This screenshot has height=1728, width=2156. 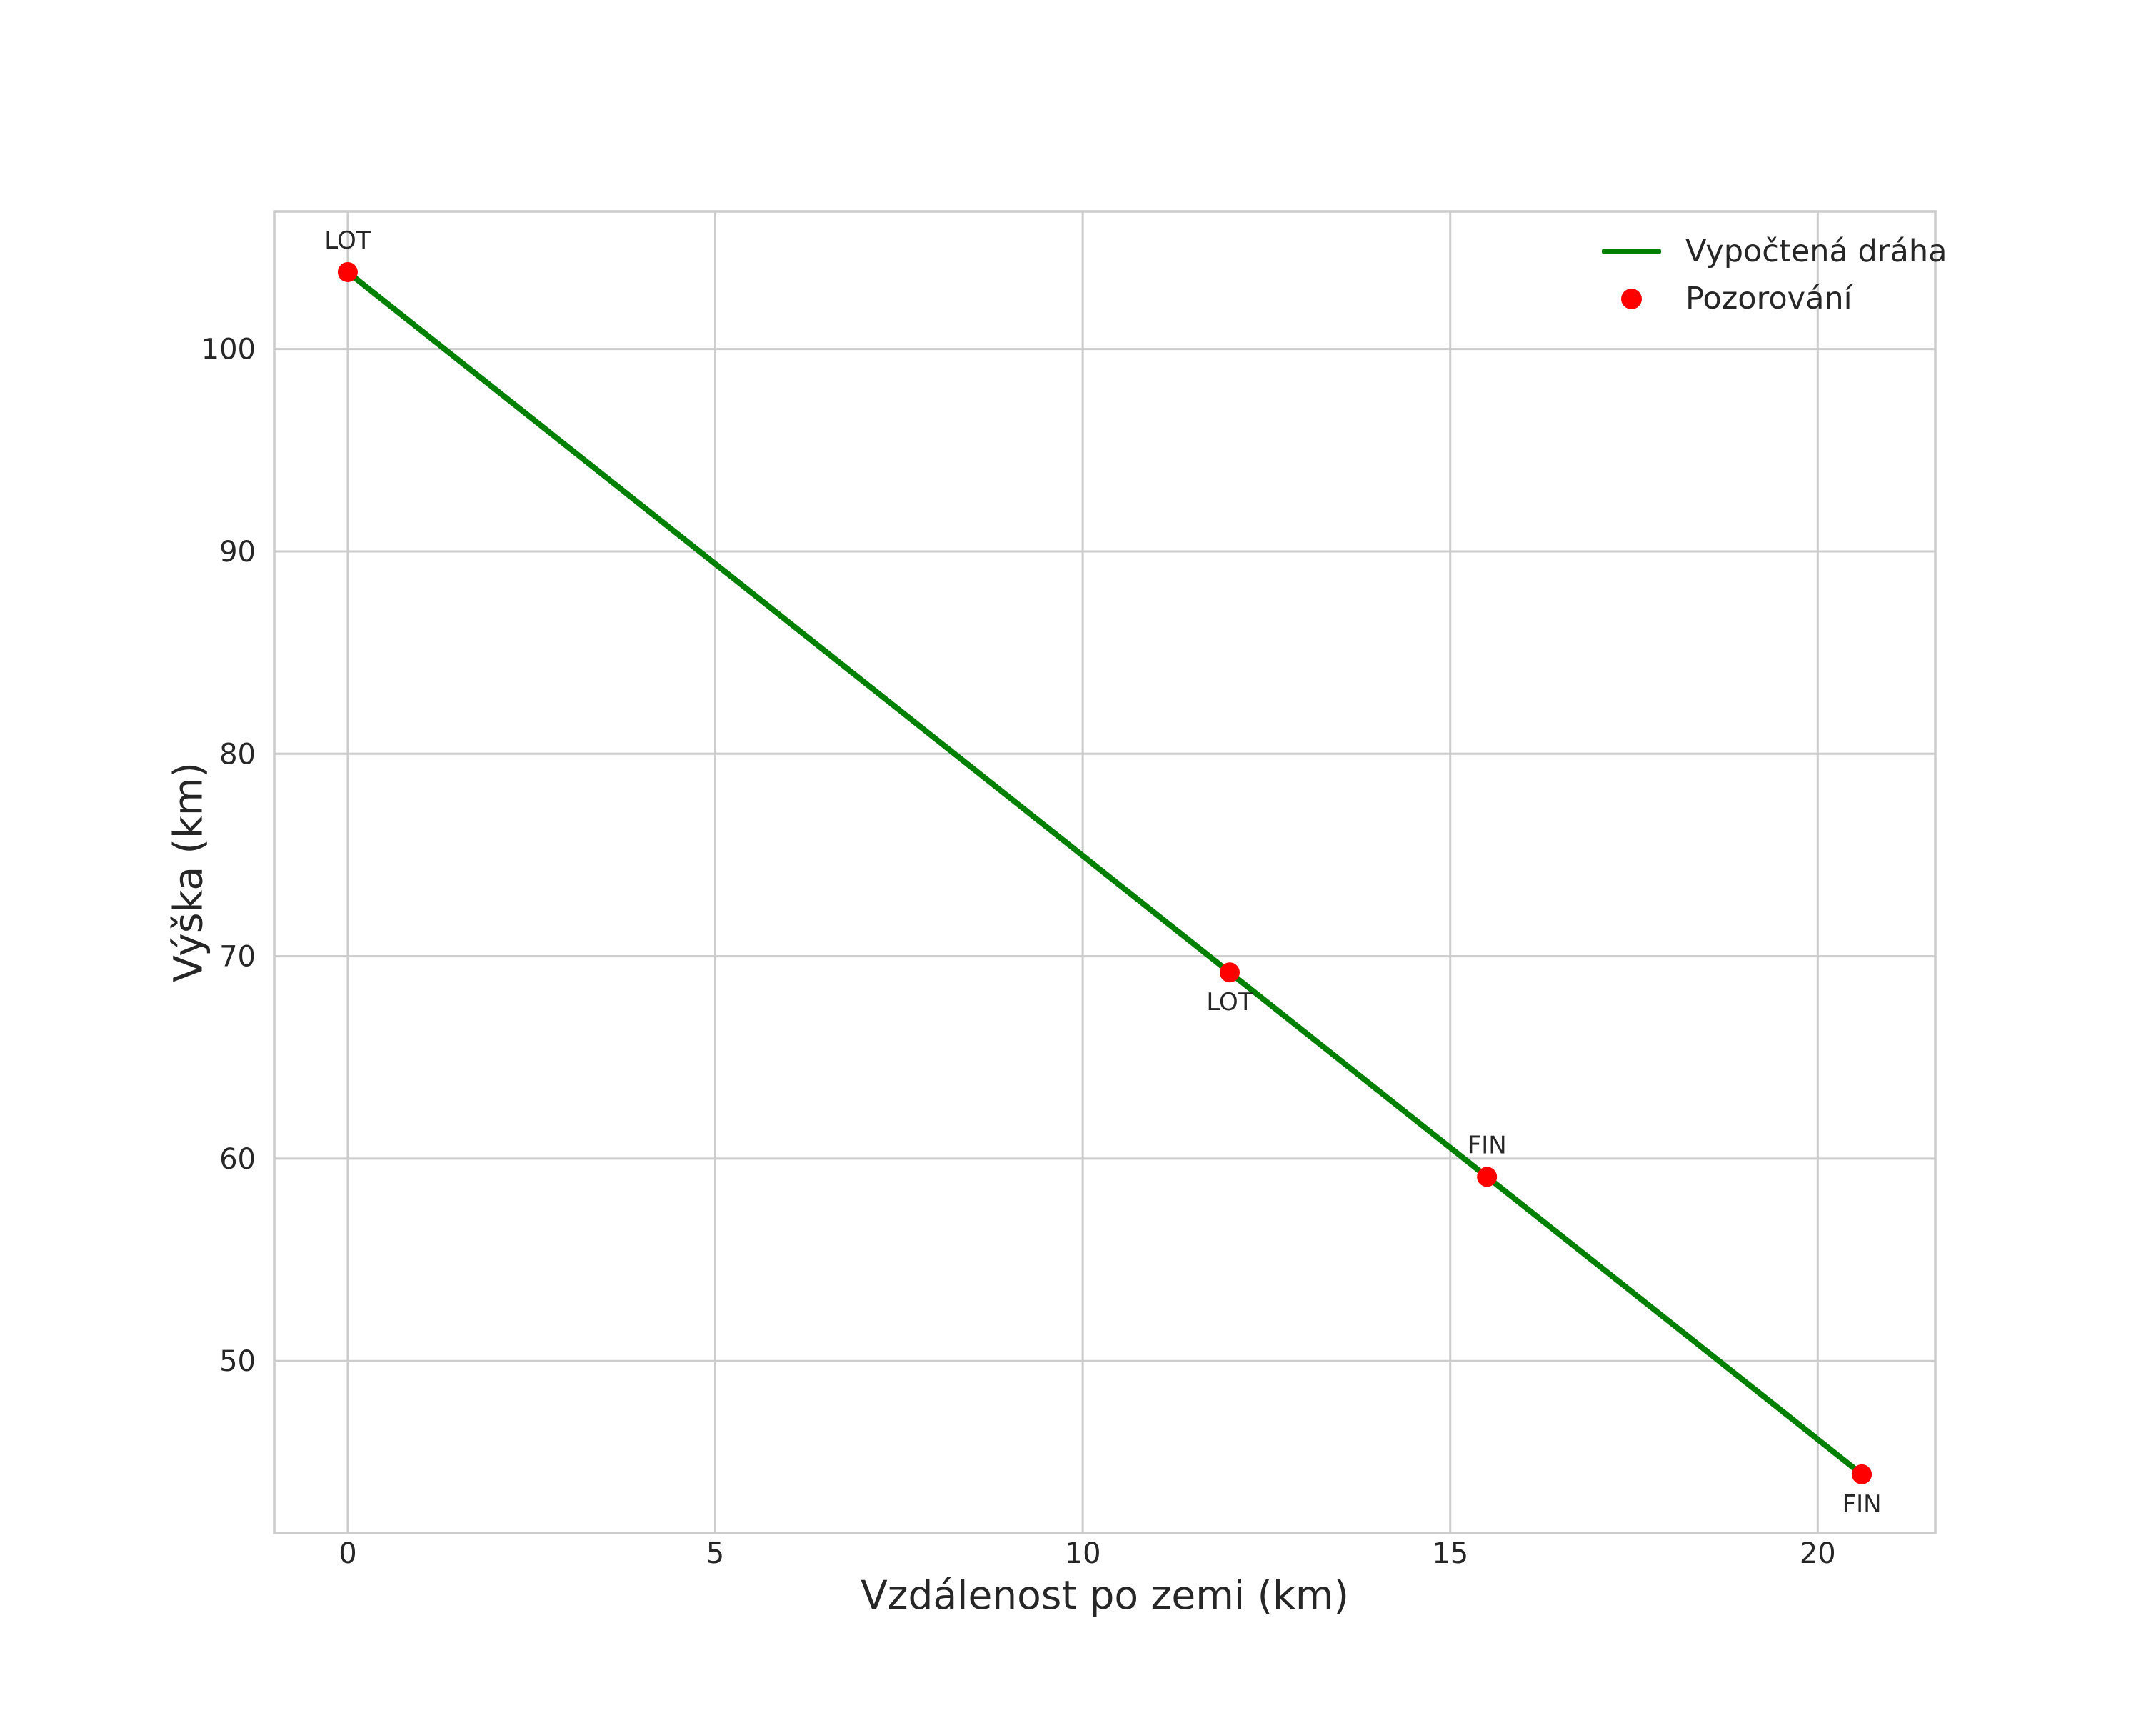 I want to click on x-tick-label: 0, so click(x=348, y=1553).